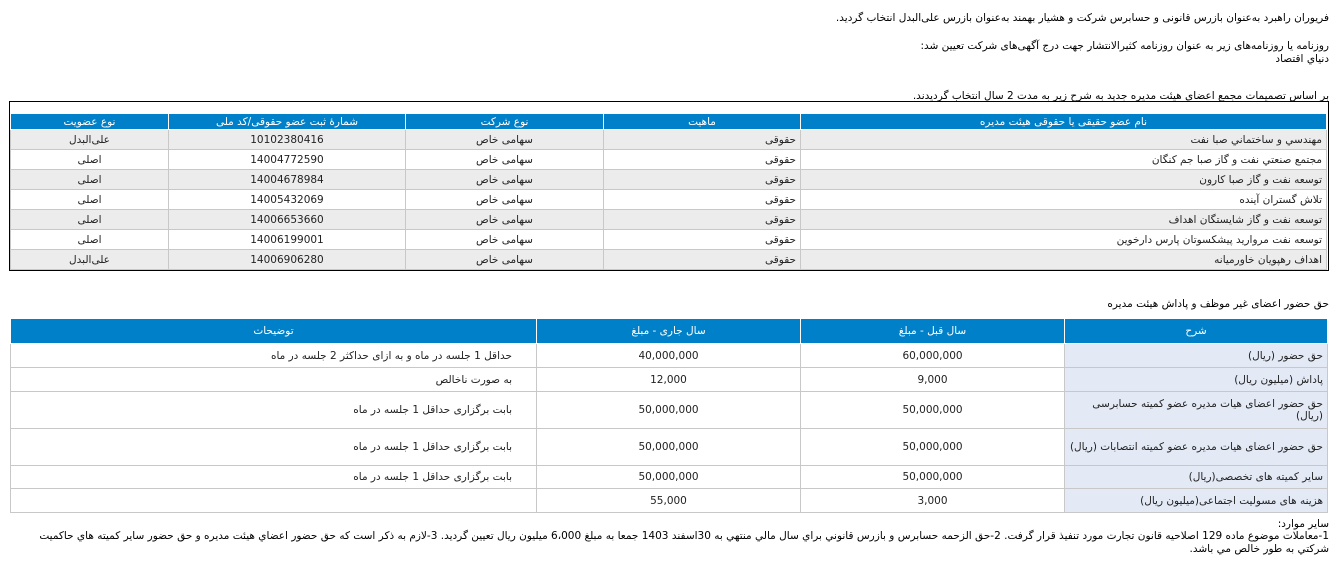 The height and width of the screenshot is (567, 1339). I want to click on table-cell: مجتمع صنعتي نفت و گاز صبا جم كنگان, so click(1063, 159).